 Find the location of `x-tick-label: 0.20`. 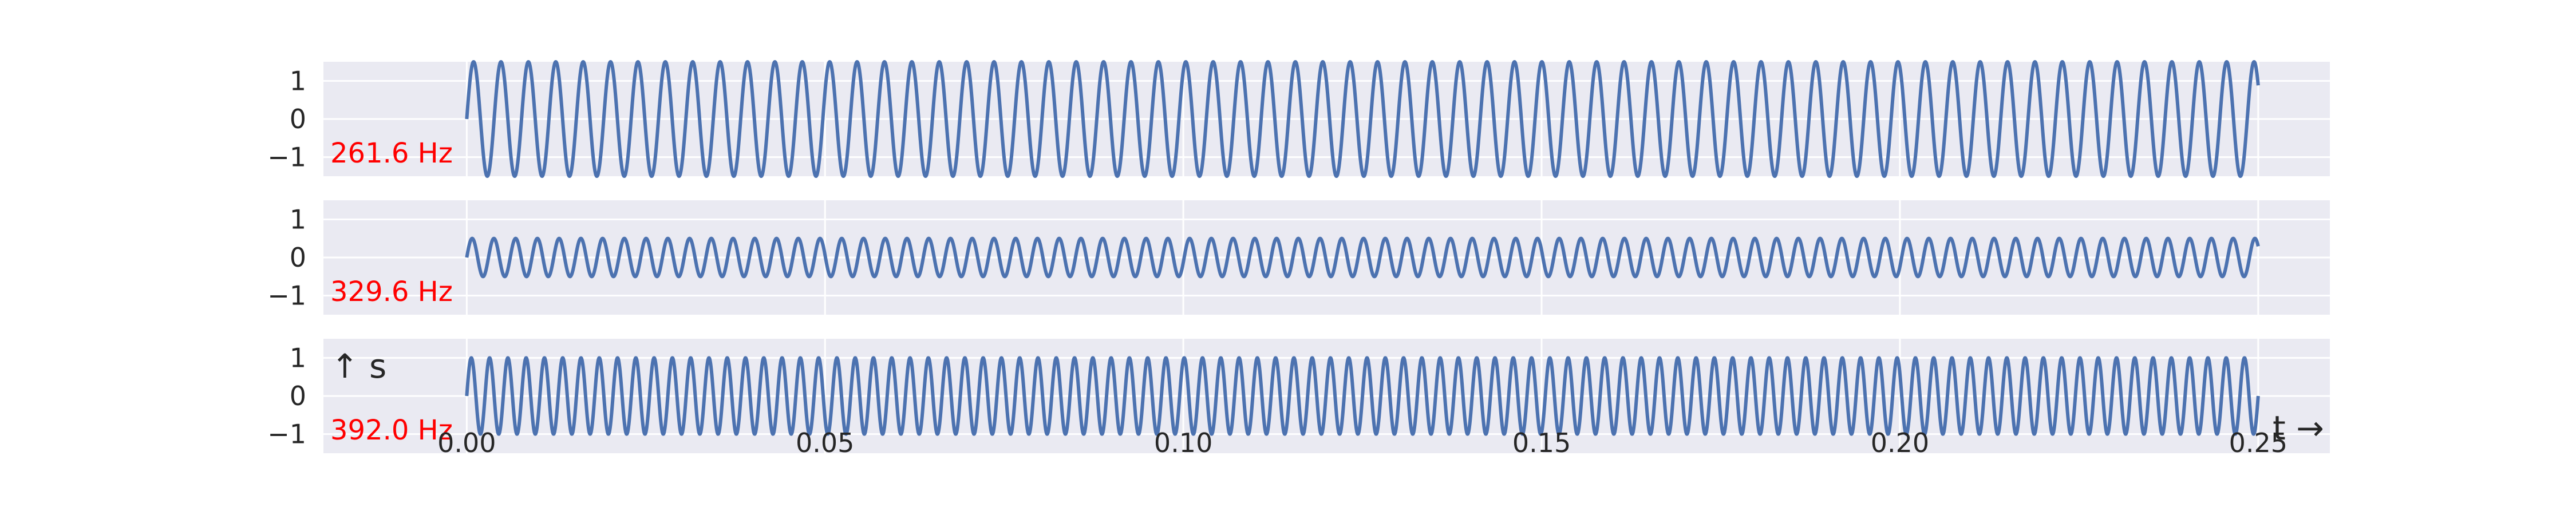

x-tick-label: 0.20 is located at coordinates (1900, 442).